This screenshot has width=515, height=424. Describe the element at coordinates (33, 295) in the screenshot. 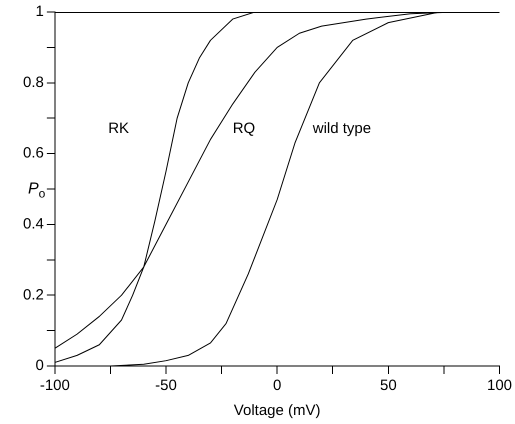

I see `y-tick-label: 0.2` at that location.